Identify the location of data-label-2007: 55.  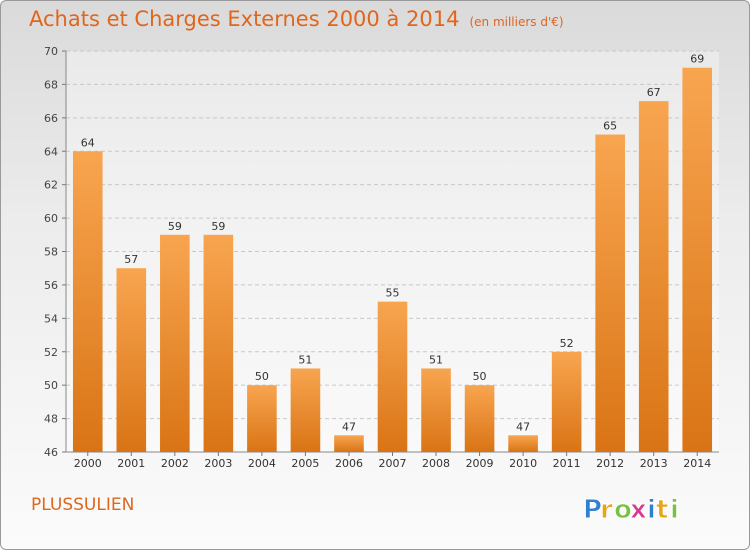
(393, 293).